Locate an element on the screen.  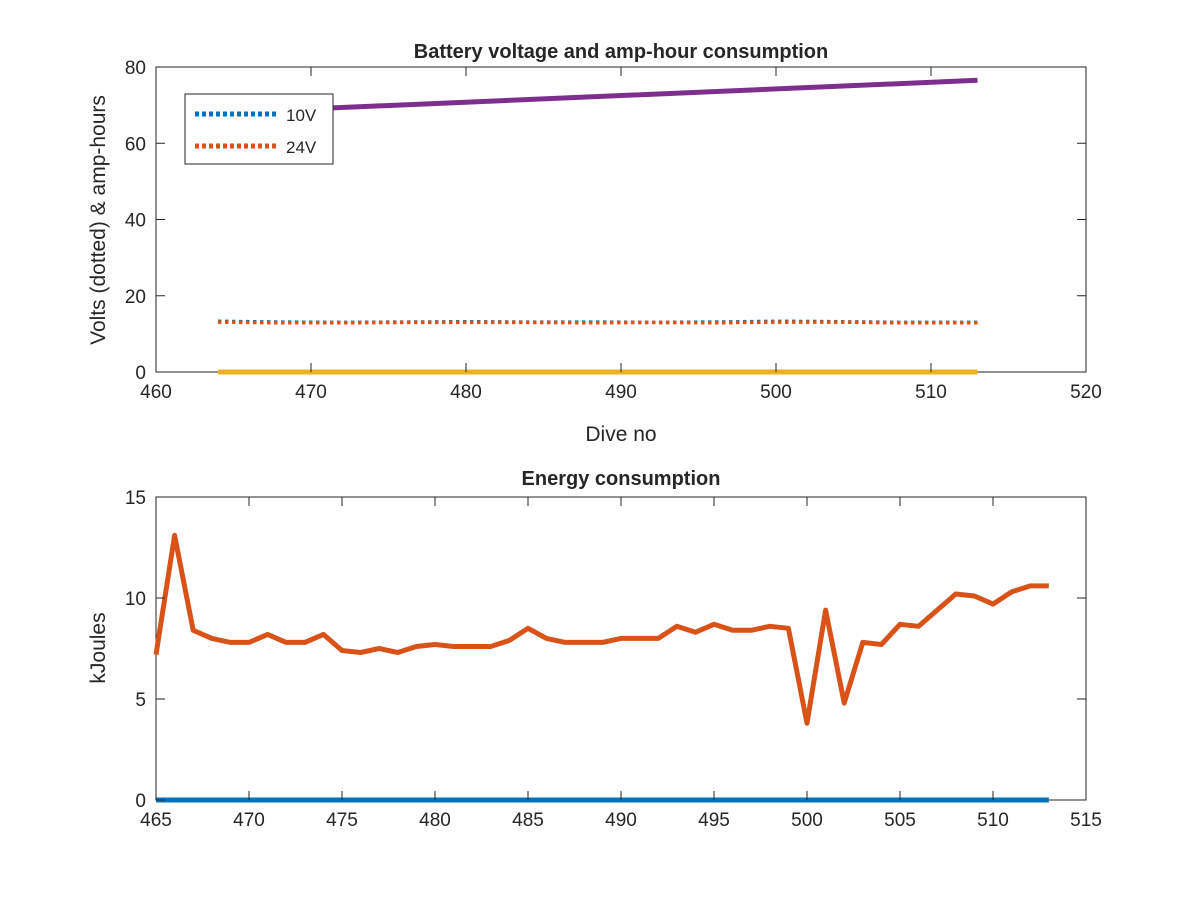
y-tick-label: 5 is located at coordinates (140, 700).